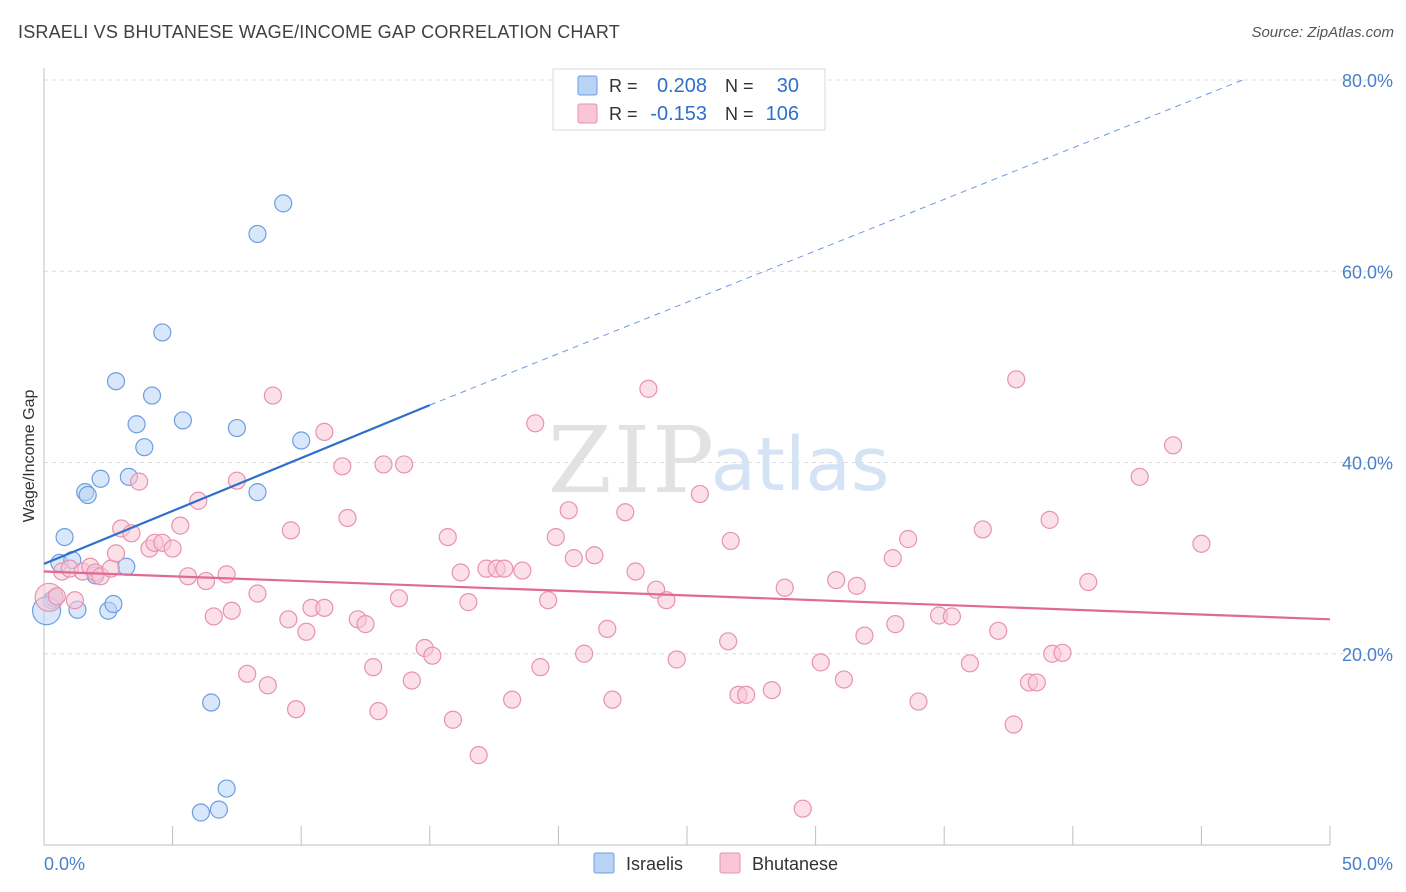 Image resolution: width=1406 pixels, height=892 pixels. What do you see at coordinates (739, 114) in the screenshot?
I see `bhutanese-n-label: N =` at bounding box center [739, 114].